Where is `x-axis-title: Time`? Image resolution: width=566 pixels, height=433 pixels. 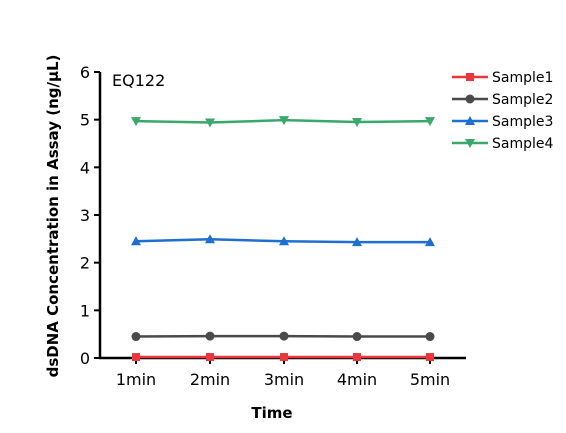 x-axis-title: Time is located at coordinates (271, 413).